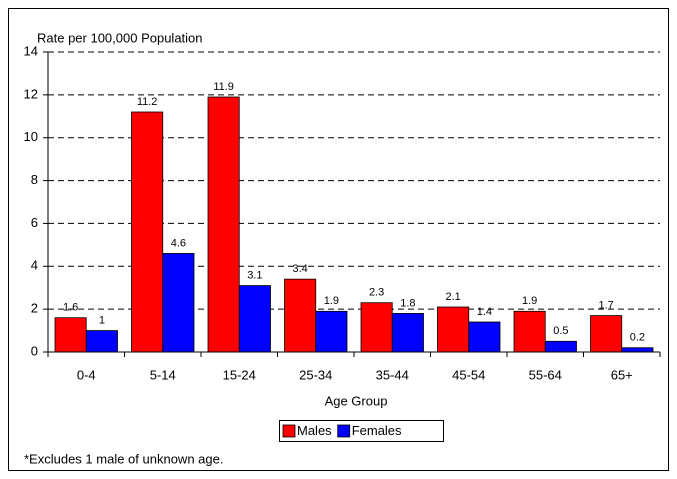  I want to click on data-label: 1.6, so click(70, 308).